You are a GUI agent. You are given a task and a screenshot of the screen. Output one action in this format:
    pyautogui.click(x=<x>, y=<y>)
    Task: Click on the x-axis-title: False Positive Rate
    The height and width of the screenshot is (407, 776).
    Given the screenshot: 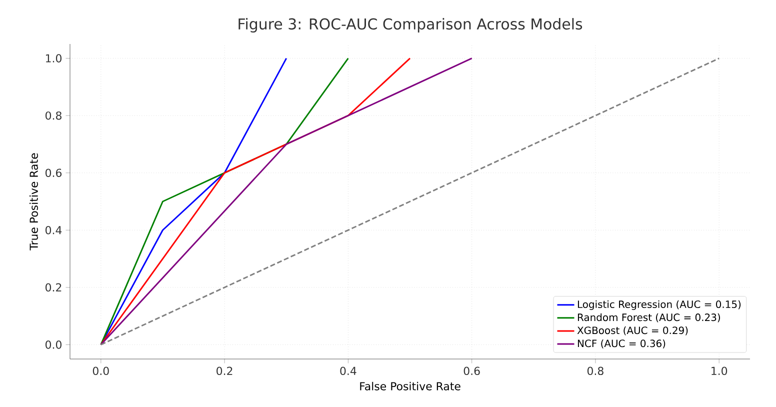 What is the action you would take?
    pyautogui.click(x=410, y=386)
    